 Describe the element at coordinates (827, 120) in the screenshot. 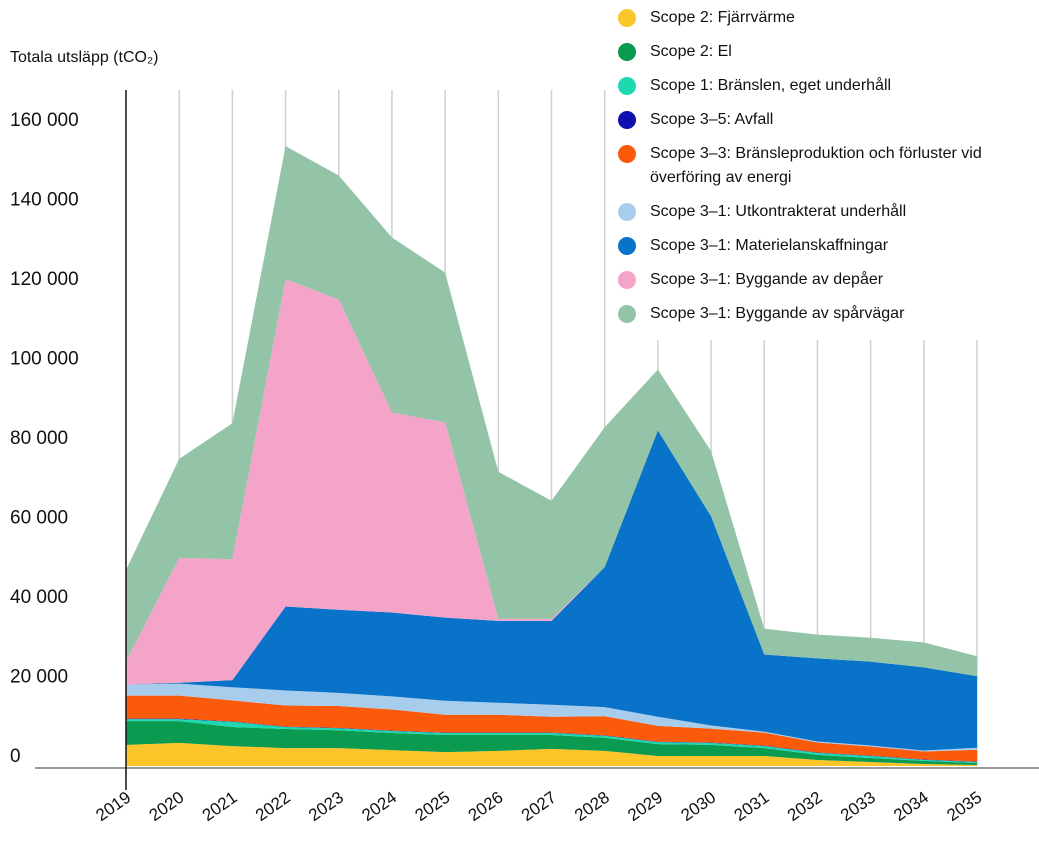

I see `legend-item: Scope 3–5: Avfall` at that location.